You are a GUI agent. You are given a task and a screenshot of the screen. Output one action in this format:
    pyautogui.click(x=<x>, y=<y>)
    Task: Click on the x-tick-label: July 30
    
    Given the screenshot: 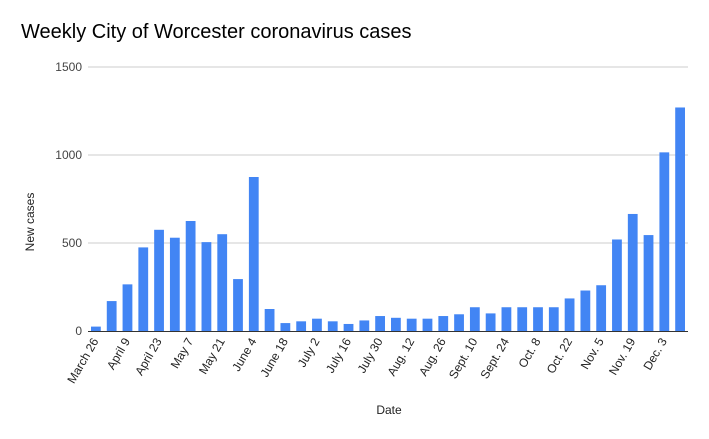 What is the action you would take?
    pyautogui.click(x=370, y=355)
    